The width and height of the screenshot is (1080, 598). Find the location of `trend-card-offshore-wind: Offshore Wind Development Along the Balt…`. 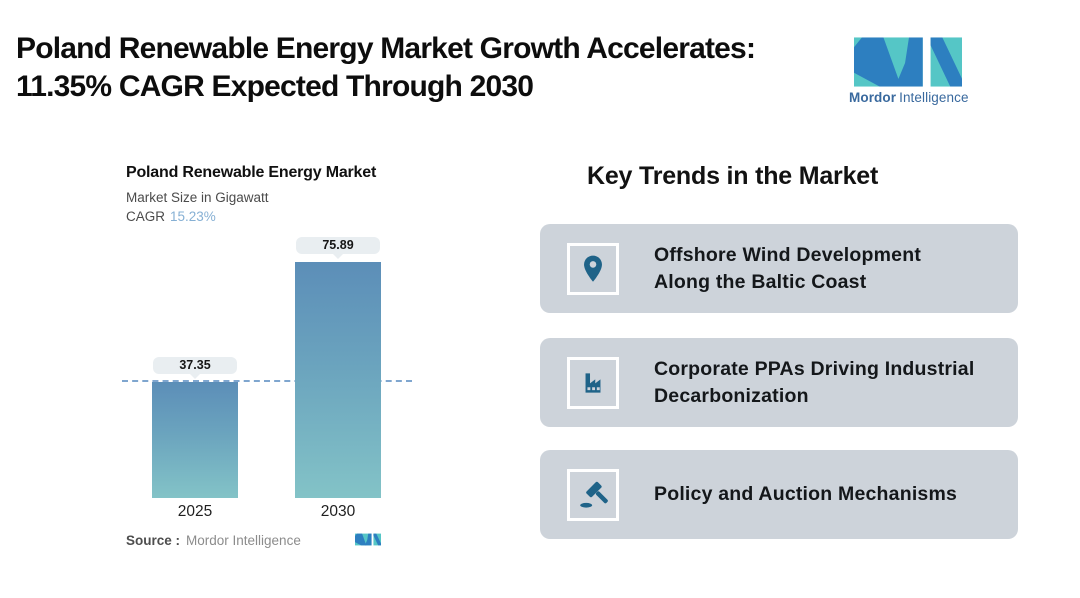

trend-card-offshore-wind: Offshore Wind Development Along the Balt… is located at coordinates (779, 268).